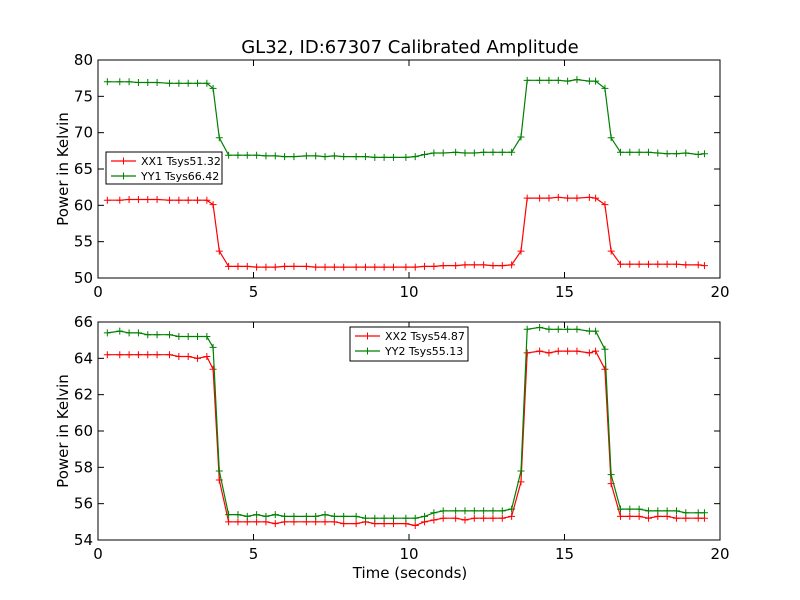 This screenshot has height=600, width=800. Describe the element at coordinates (83, 205) in the screenshot. I see `y-tick-label: 60` at that location.